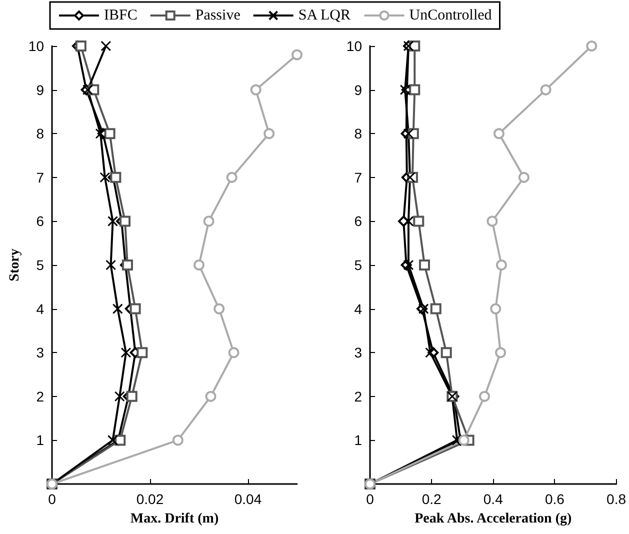  Describe the element at coordinates (174, 519) in the screenshot. I see `x-axis-title: Max. Drift (m)` at that location.